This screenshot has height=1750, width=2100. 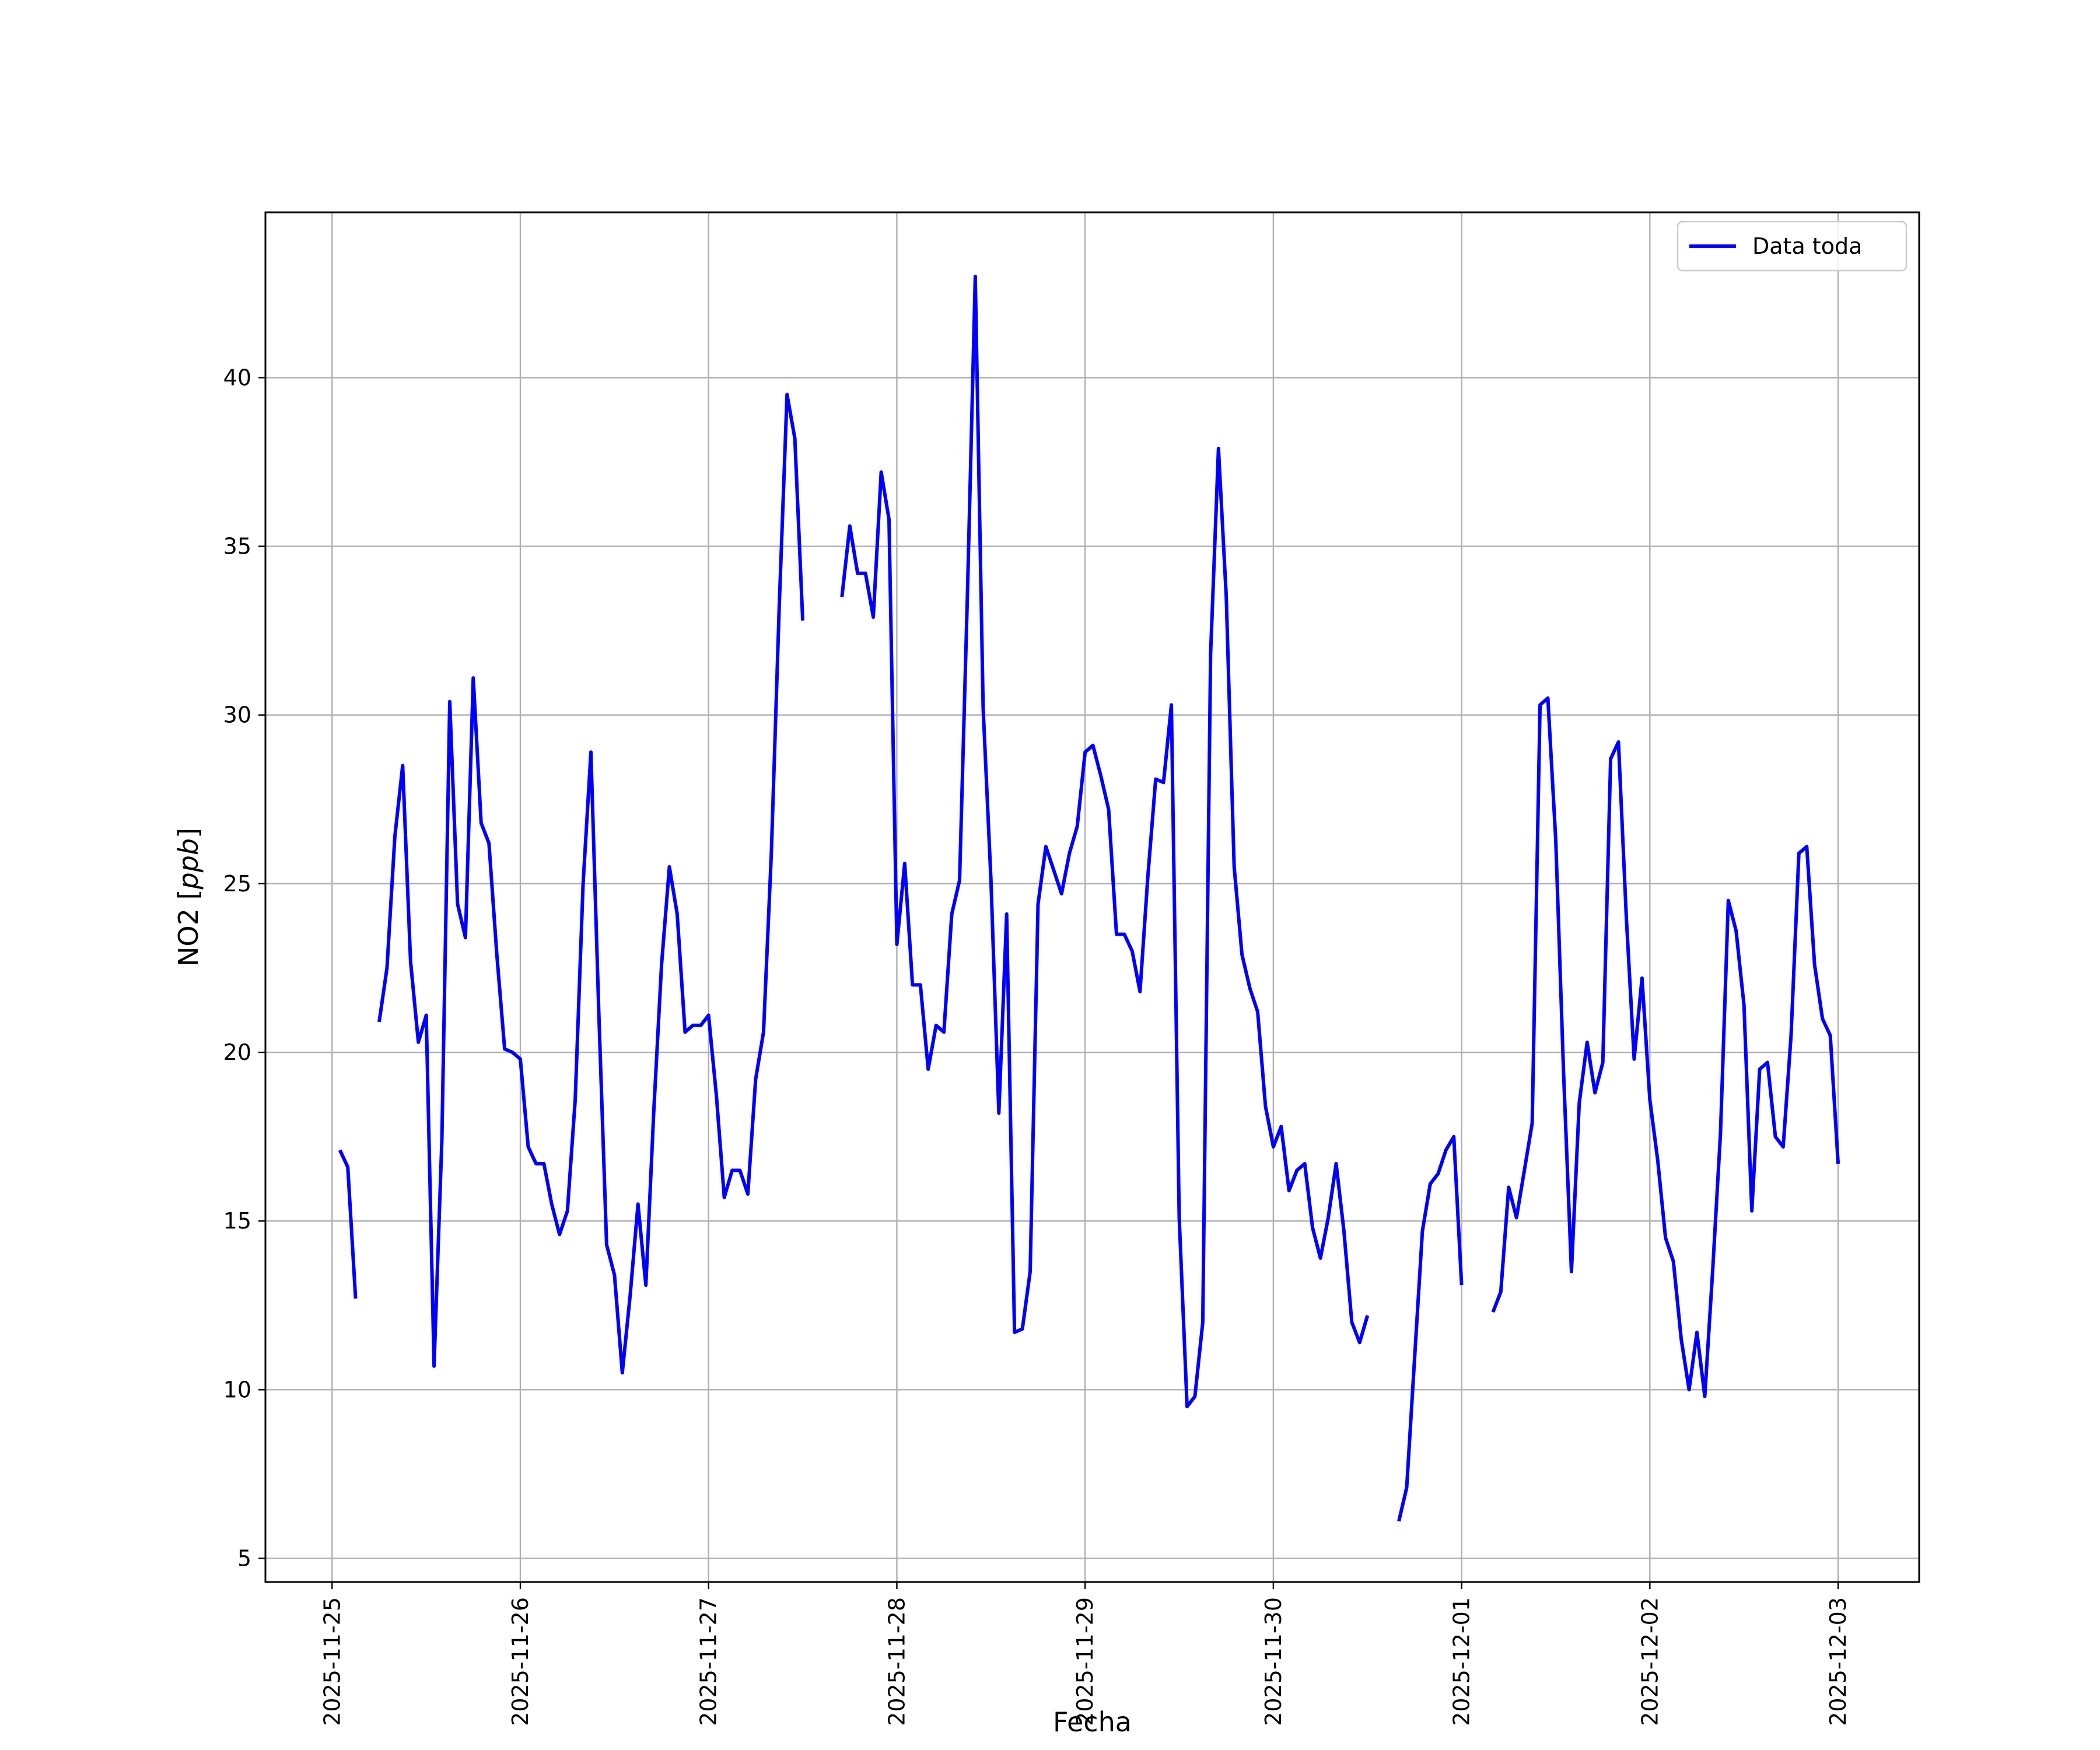 I want to click on y-tick-label: 35, so click(x=237, y=546).